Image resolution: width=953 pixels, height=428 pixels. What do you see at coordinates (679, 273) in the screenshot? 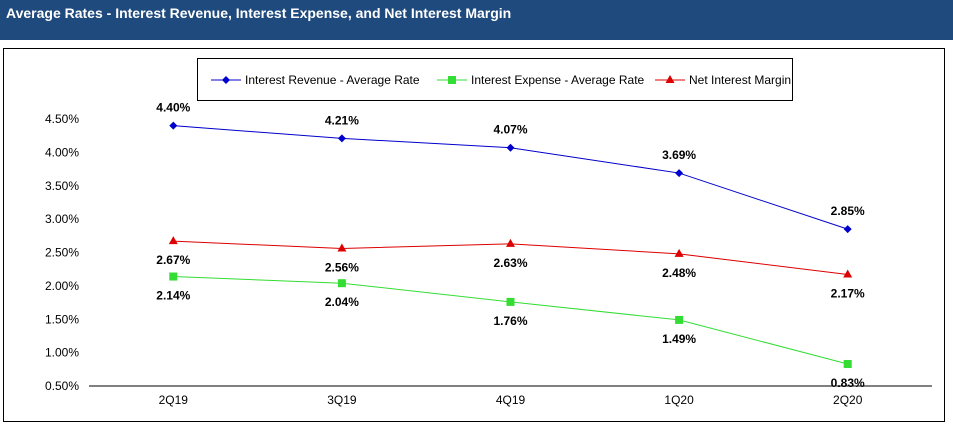
I see `data-label: 2.48%` at bounding box center [679, 273].